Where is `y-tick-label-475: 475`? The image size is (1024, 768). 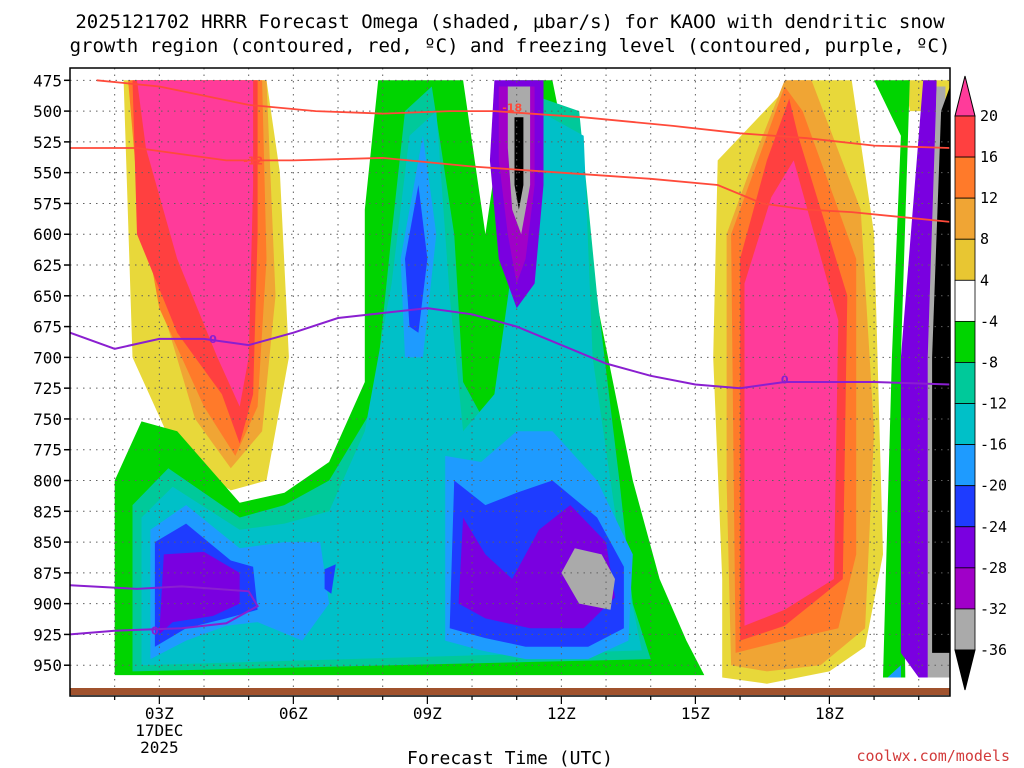 y-tick-label-475: 475 is located at coordinates (47, 80).